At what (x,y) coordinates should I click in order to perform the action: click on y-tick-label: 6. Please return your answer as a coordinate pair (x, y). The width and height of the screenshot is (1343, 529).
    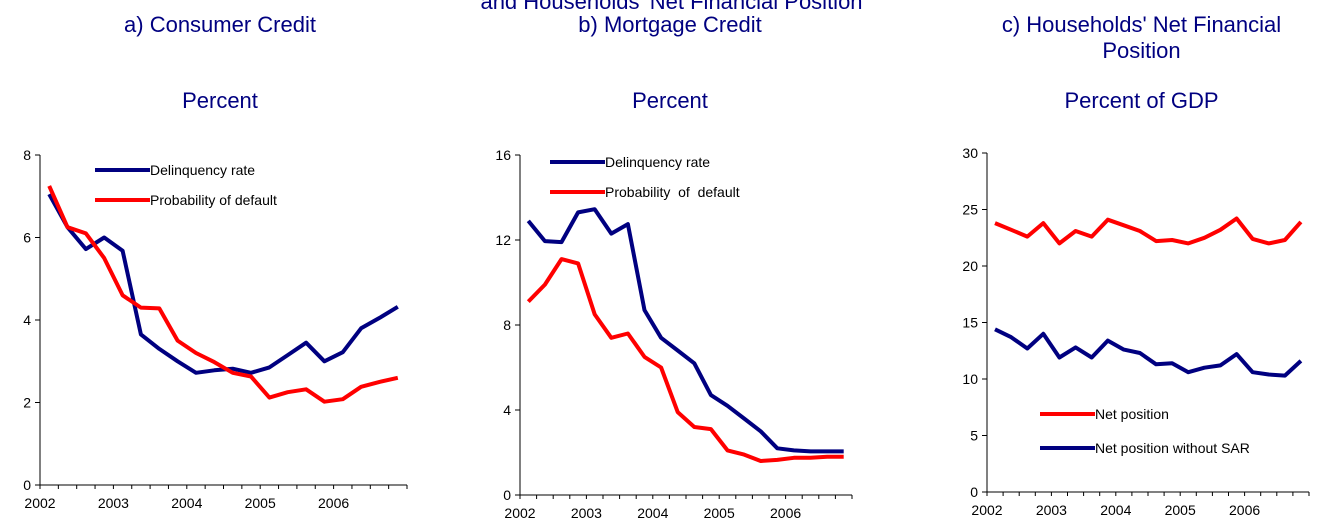
    Looking at the image, I should click on (27, 238).